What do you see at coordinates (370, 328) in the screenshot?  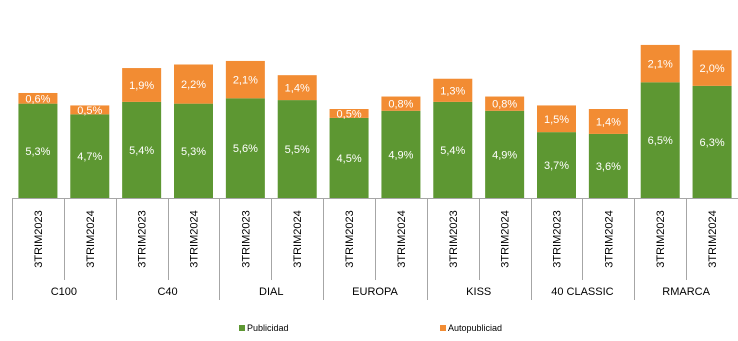 I see `legend: Publicidad Autopubliciad` at bounding box center [370, 328].